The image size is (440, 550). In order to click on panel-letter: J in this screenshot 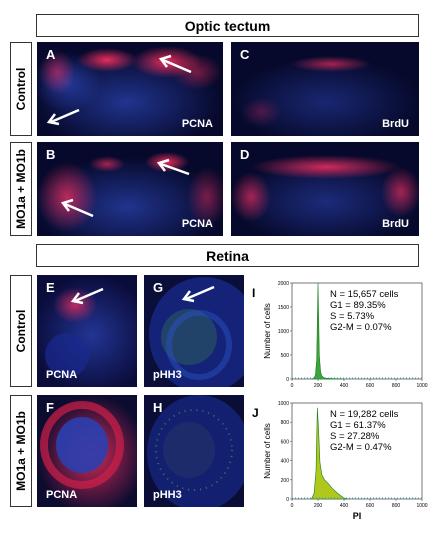, I will do `click(255, 413)`.